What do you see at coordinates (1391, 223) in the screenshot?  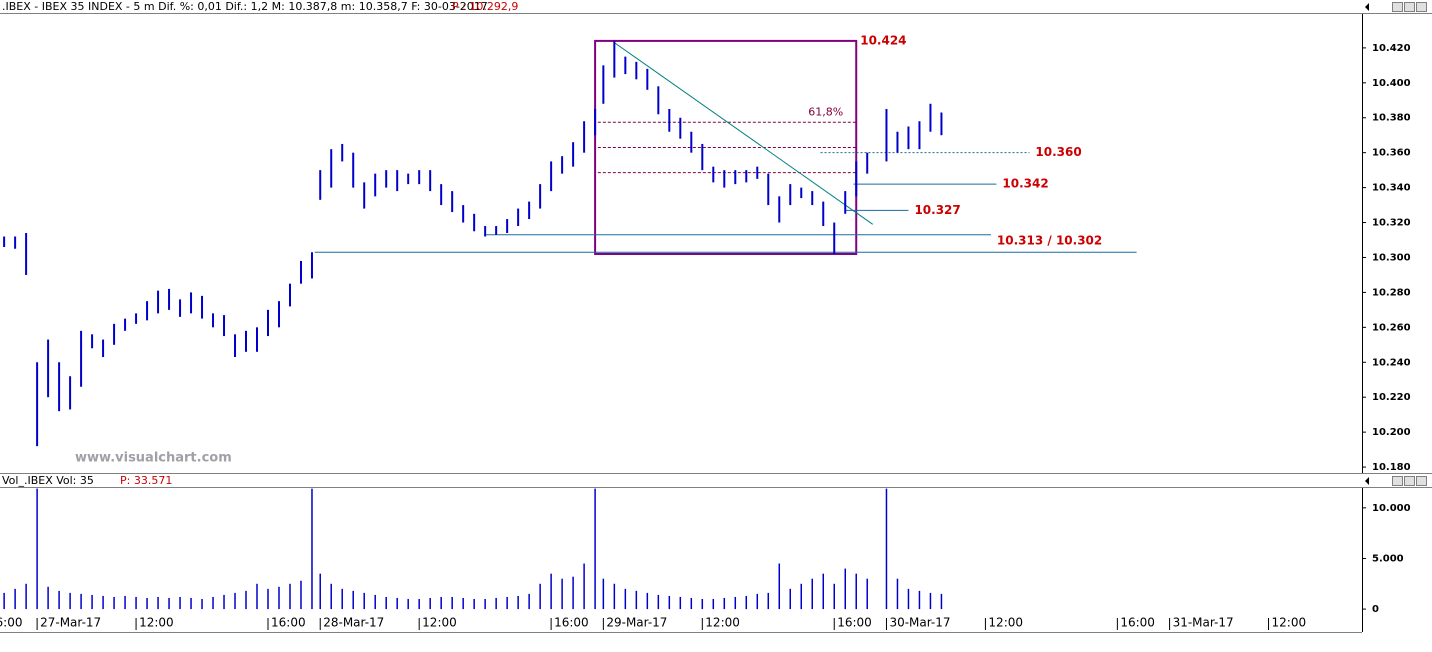 I see `y-tick-label: 10.320` at bounding box center [1391, 223].